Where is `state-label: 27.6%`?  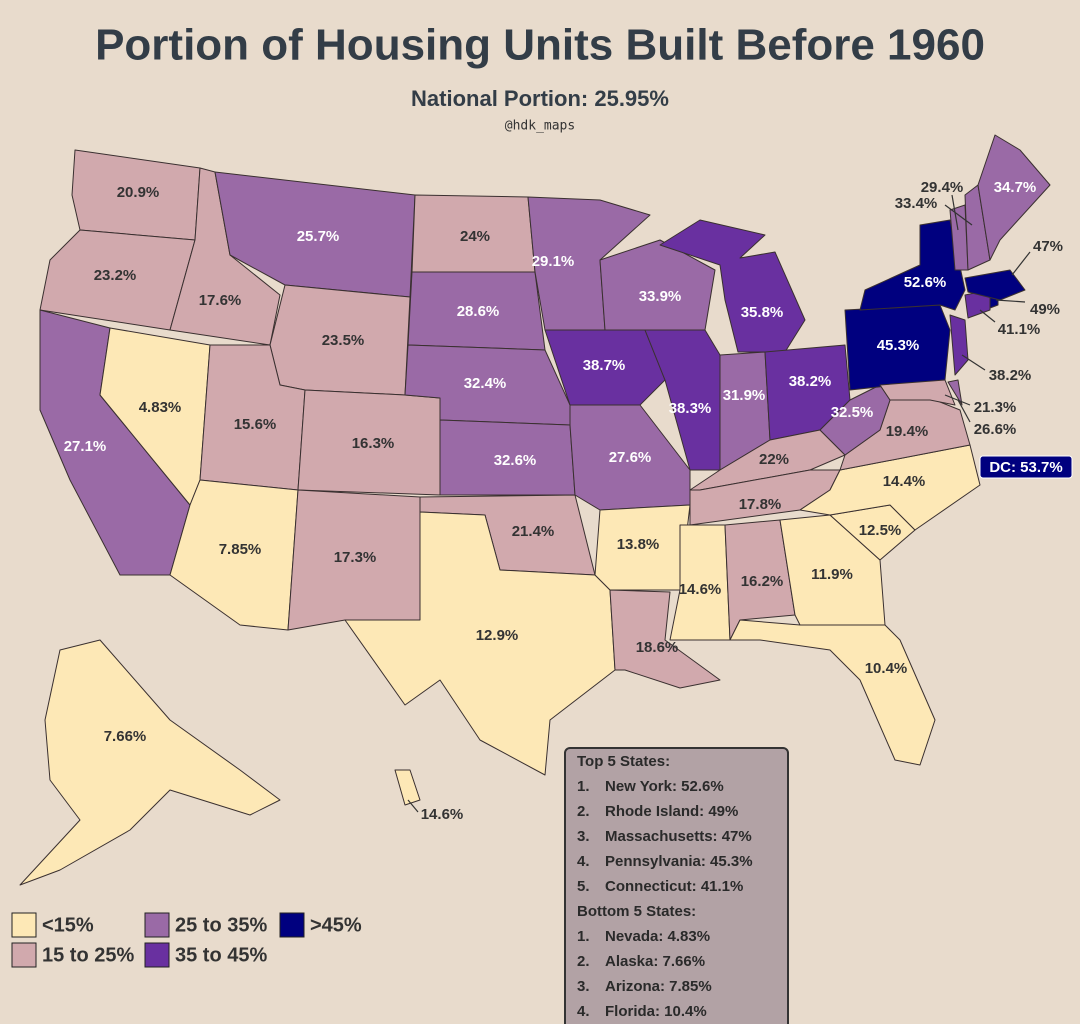 state-label: 27.6% is located at coordinates (630, 457).